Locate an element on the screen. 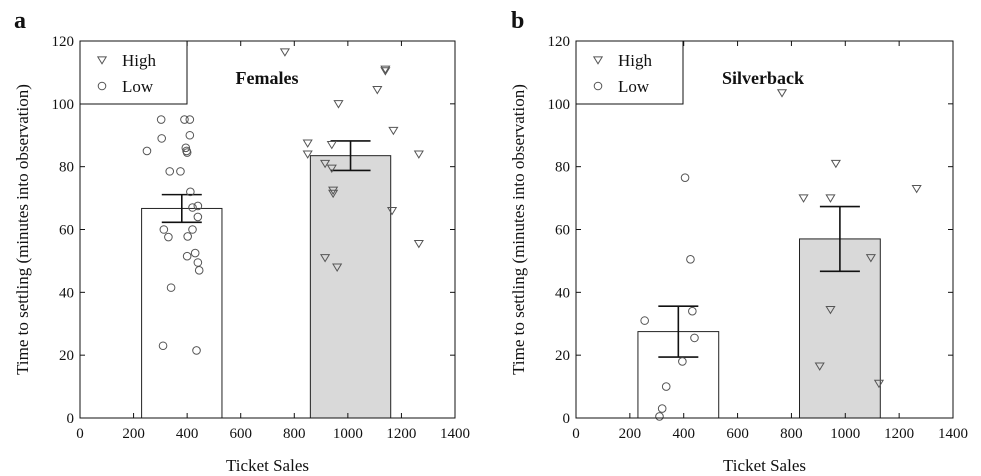  panel-letter: a is located at coordinates (20, 21).